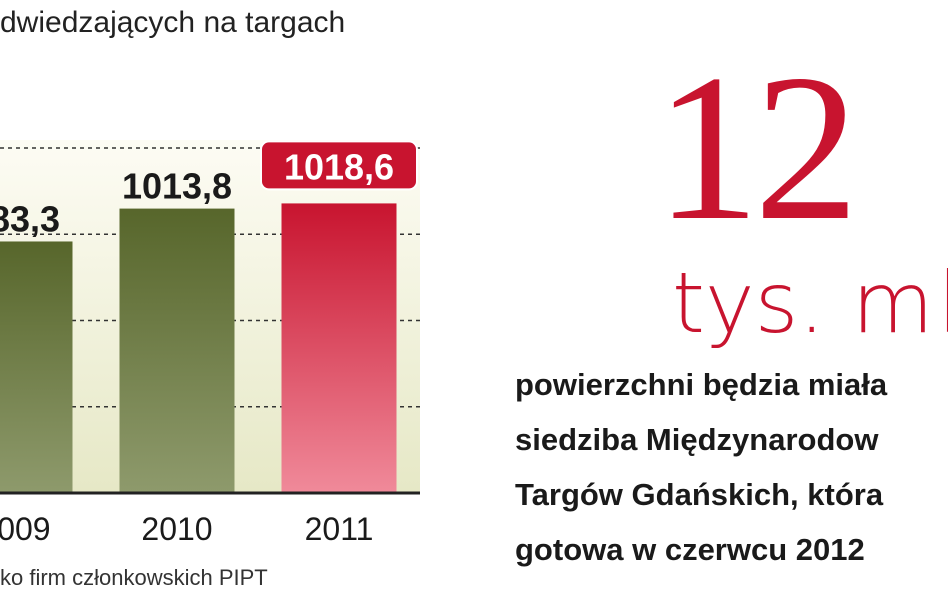 Image resolution: width=948 pixels, height=593 pixels. Describe the element at coordinates (134, 577) in the screenshot. I see `source: ko firm członkowskich PIPT` at that location.